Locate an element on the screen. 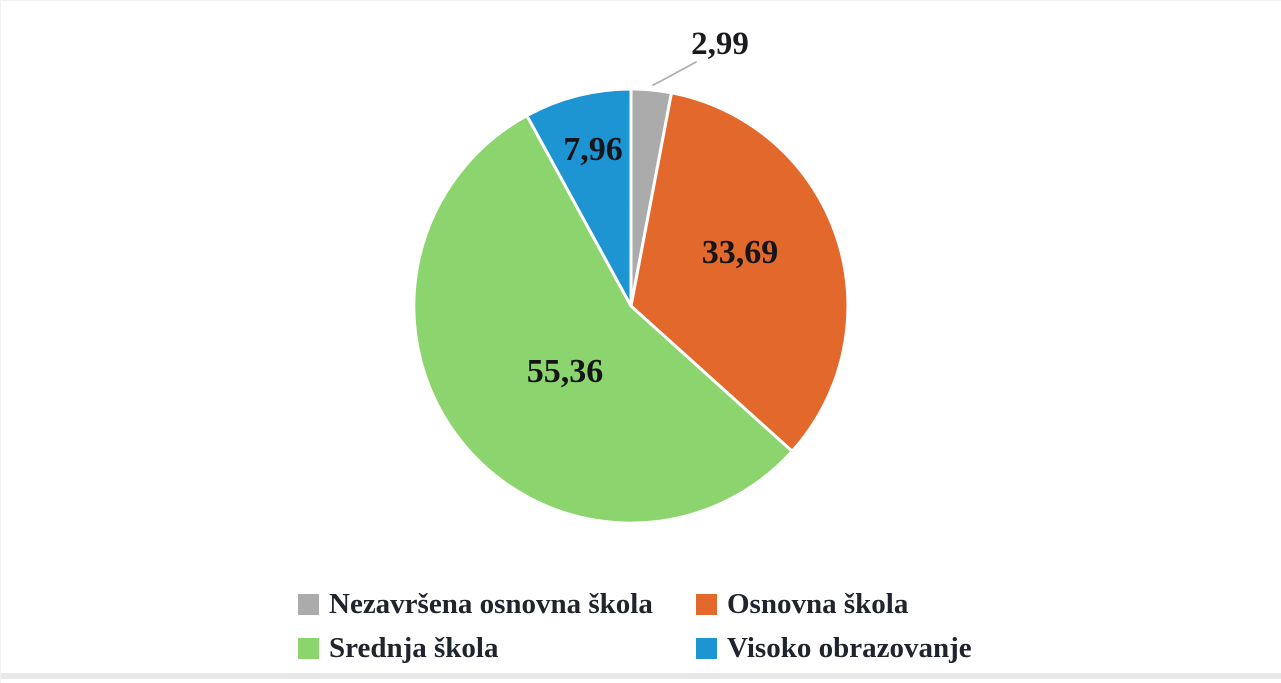  value-label-visoko-obrazovanje: 7,96 is located at coordinates (593, 149).